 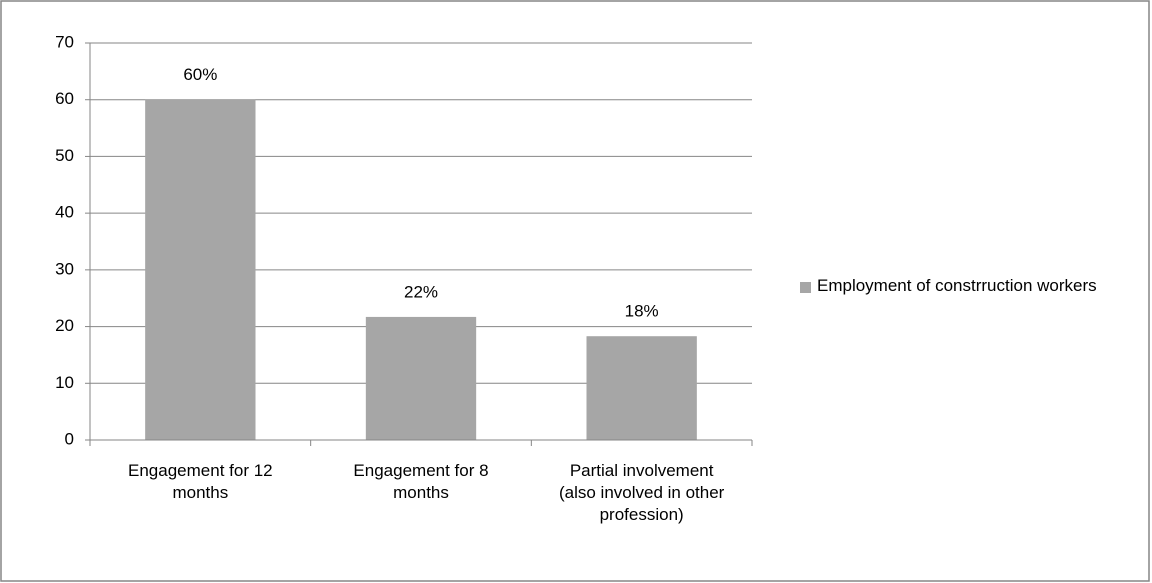 I want to click on y-tick-label: 70, so click(x=64, y=41).